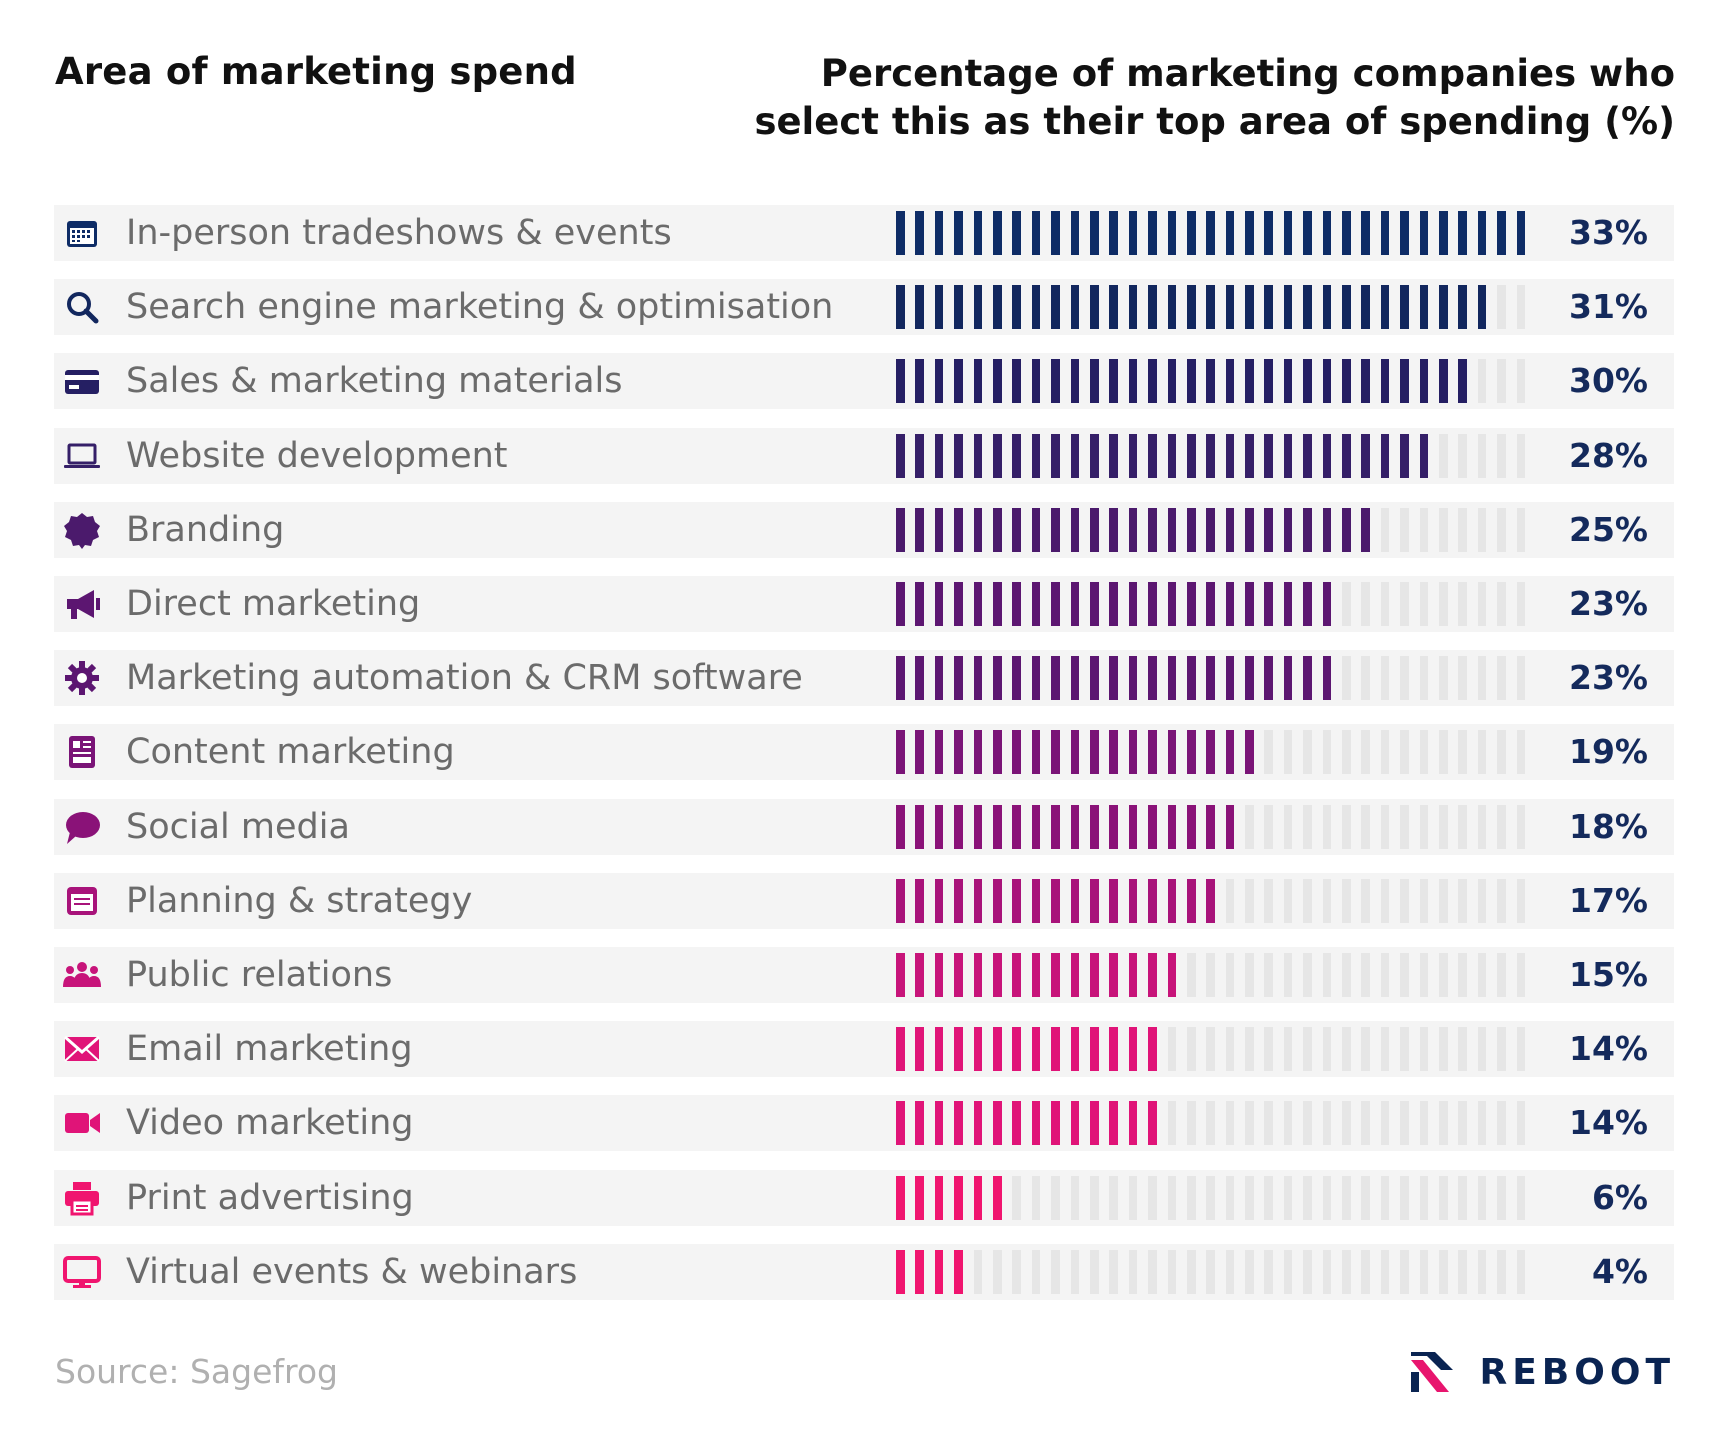 The image size is (1720, 1432). Describe the element at coordinates (864, 529) in the screenshot. I see `bar-row-branding: Branding 25%` at that location.